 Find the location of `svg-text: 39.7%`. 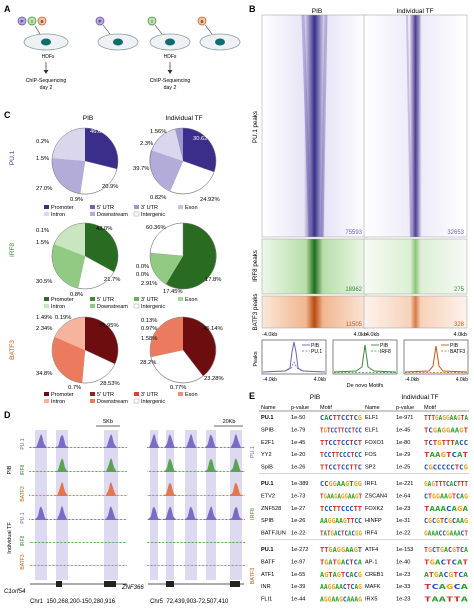

svg-text: 39.7% is located at coordinates (141, 169).